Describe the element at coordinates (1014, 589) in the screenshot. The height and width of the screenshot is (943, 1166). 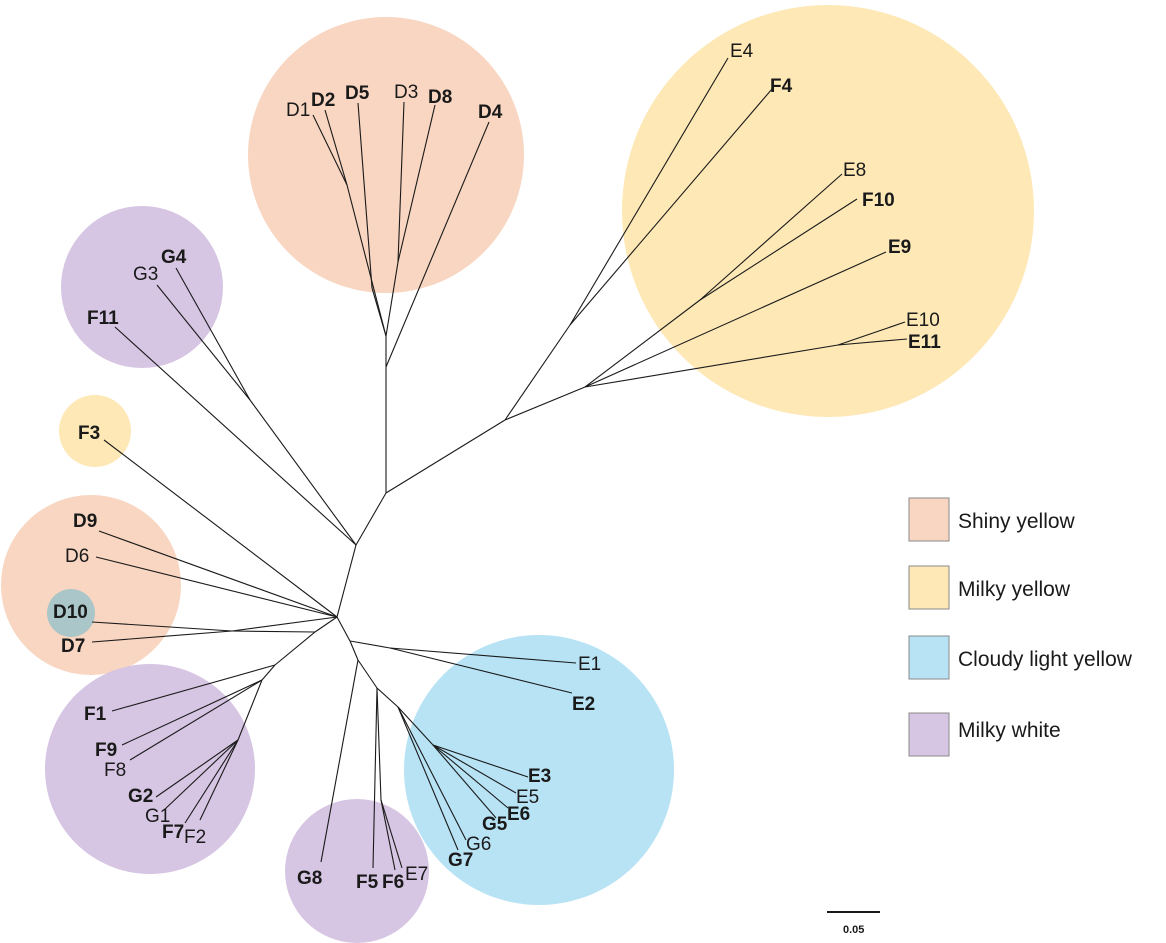
I see `legend-label-milky-yellow: Milky yellow` at that location.